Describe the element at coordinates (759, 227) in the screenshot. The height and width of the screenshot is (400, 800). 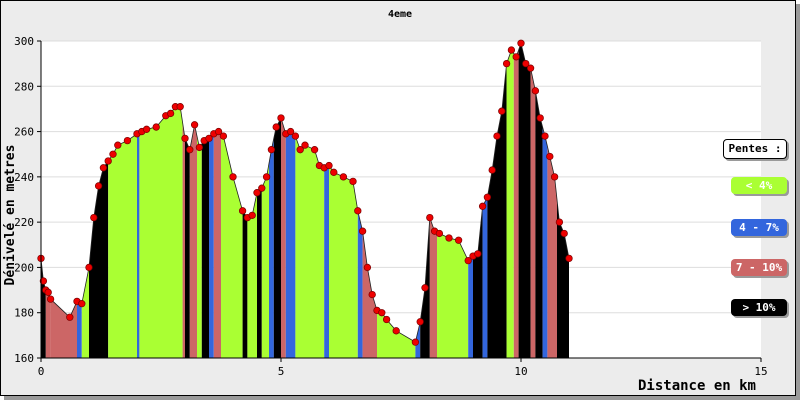
I see `legend-item: 4 - 7%` at that location.